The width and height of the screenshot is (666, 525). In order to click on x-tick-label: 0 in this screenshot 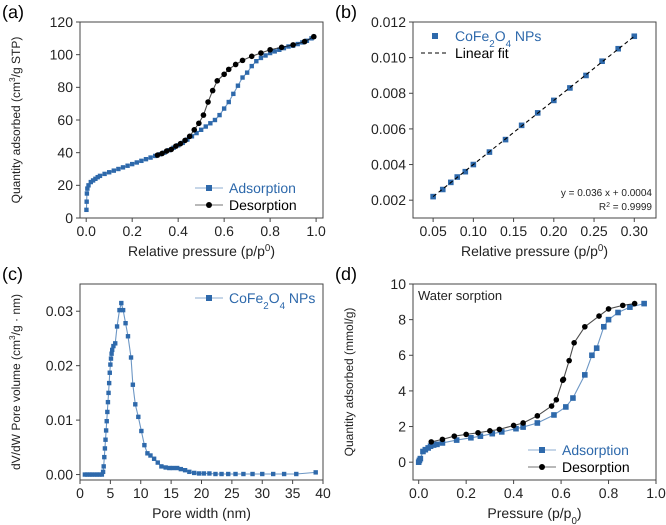, I will do `click(80, 493)`.